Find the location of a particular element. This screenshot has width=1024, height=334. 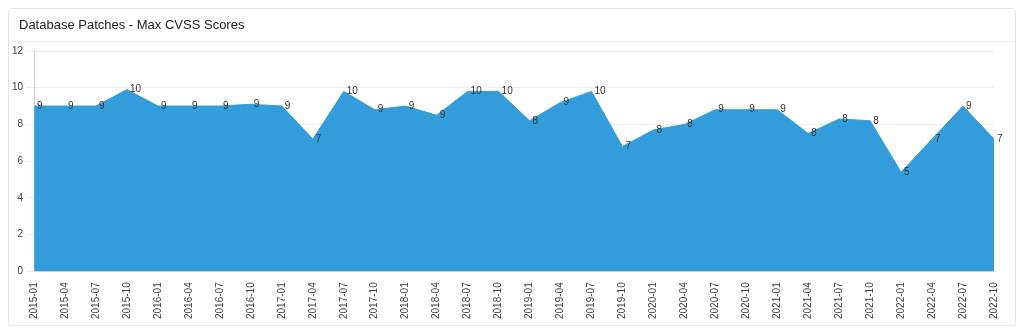

x-tick-label: 2018-07 is located at coordinates (467, 300).